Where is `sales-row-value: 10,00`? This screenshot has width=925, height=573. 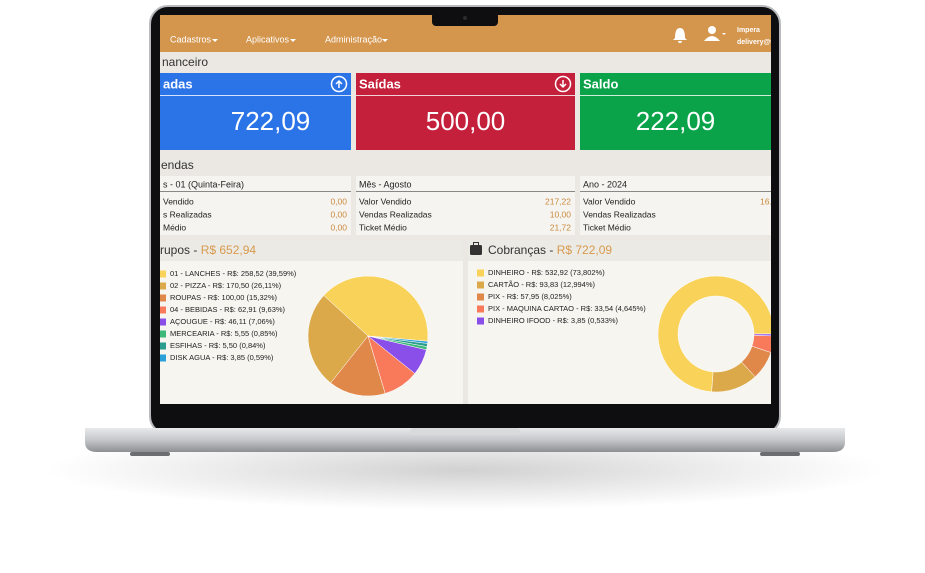
sales-row-value: 10,00 is located at coordinates (561, 214).